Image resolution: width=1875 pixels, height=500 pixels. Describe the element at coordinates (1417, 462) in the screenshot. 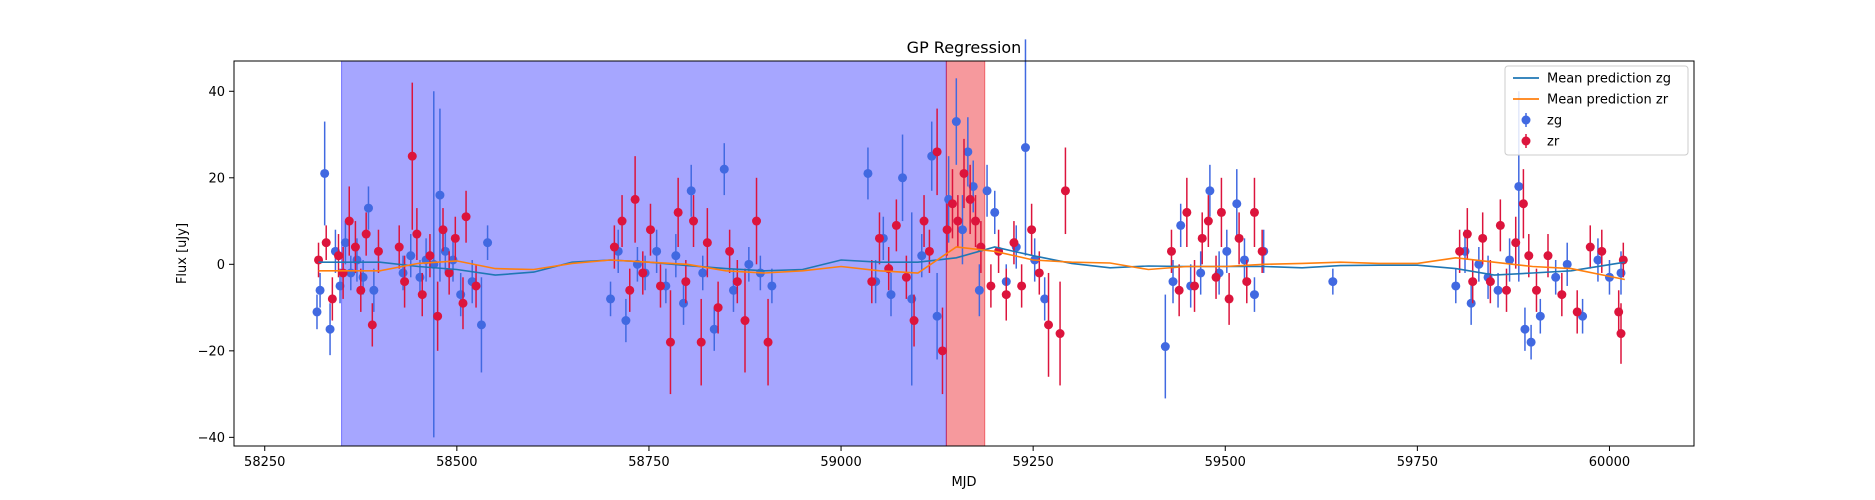

I see `x-tick-label: 59750` at that location.